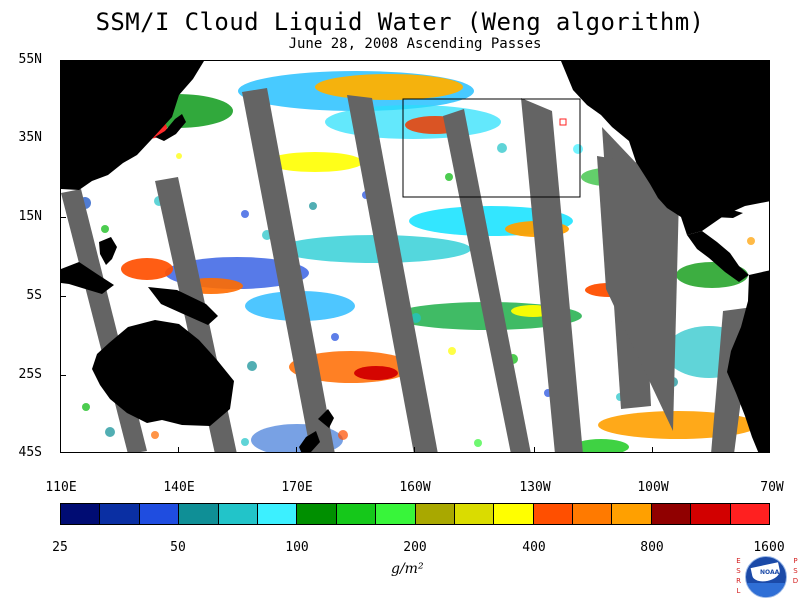 This screenshot has height=600, width=800. Describe the element at coordinates (738, 581) in the screenshot. I see `esrl-letter-r: R` at that location.